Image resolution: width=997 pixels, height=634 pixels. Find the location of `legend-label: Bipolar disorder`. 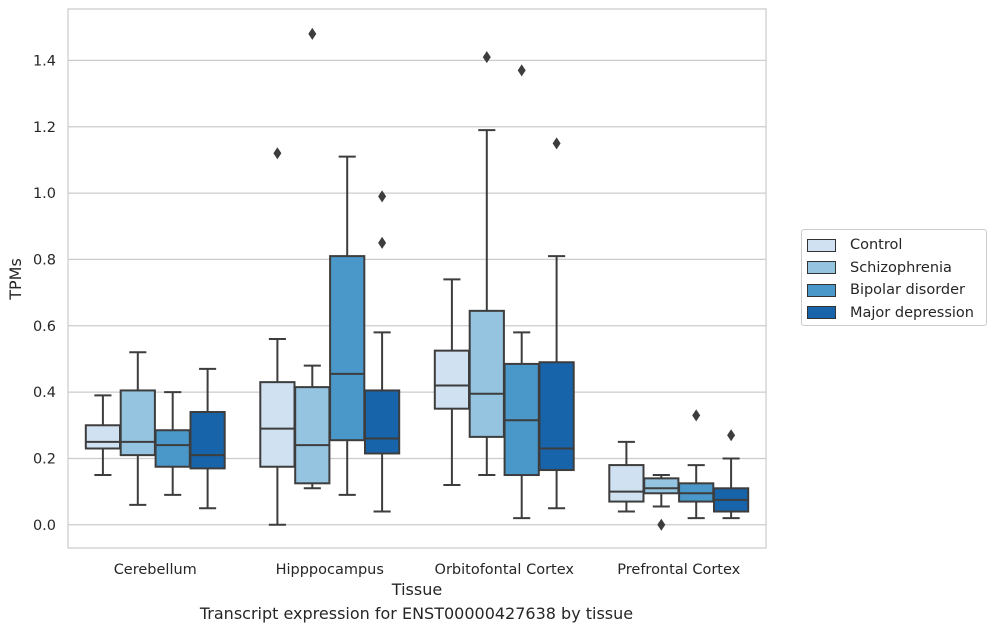

legend-label: Bipolar disorder is located at coordinates (907, 290).